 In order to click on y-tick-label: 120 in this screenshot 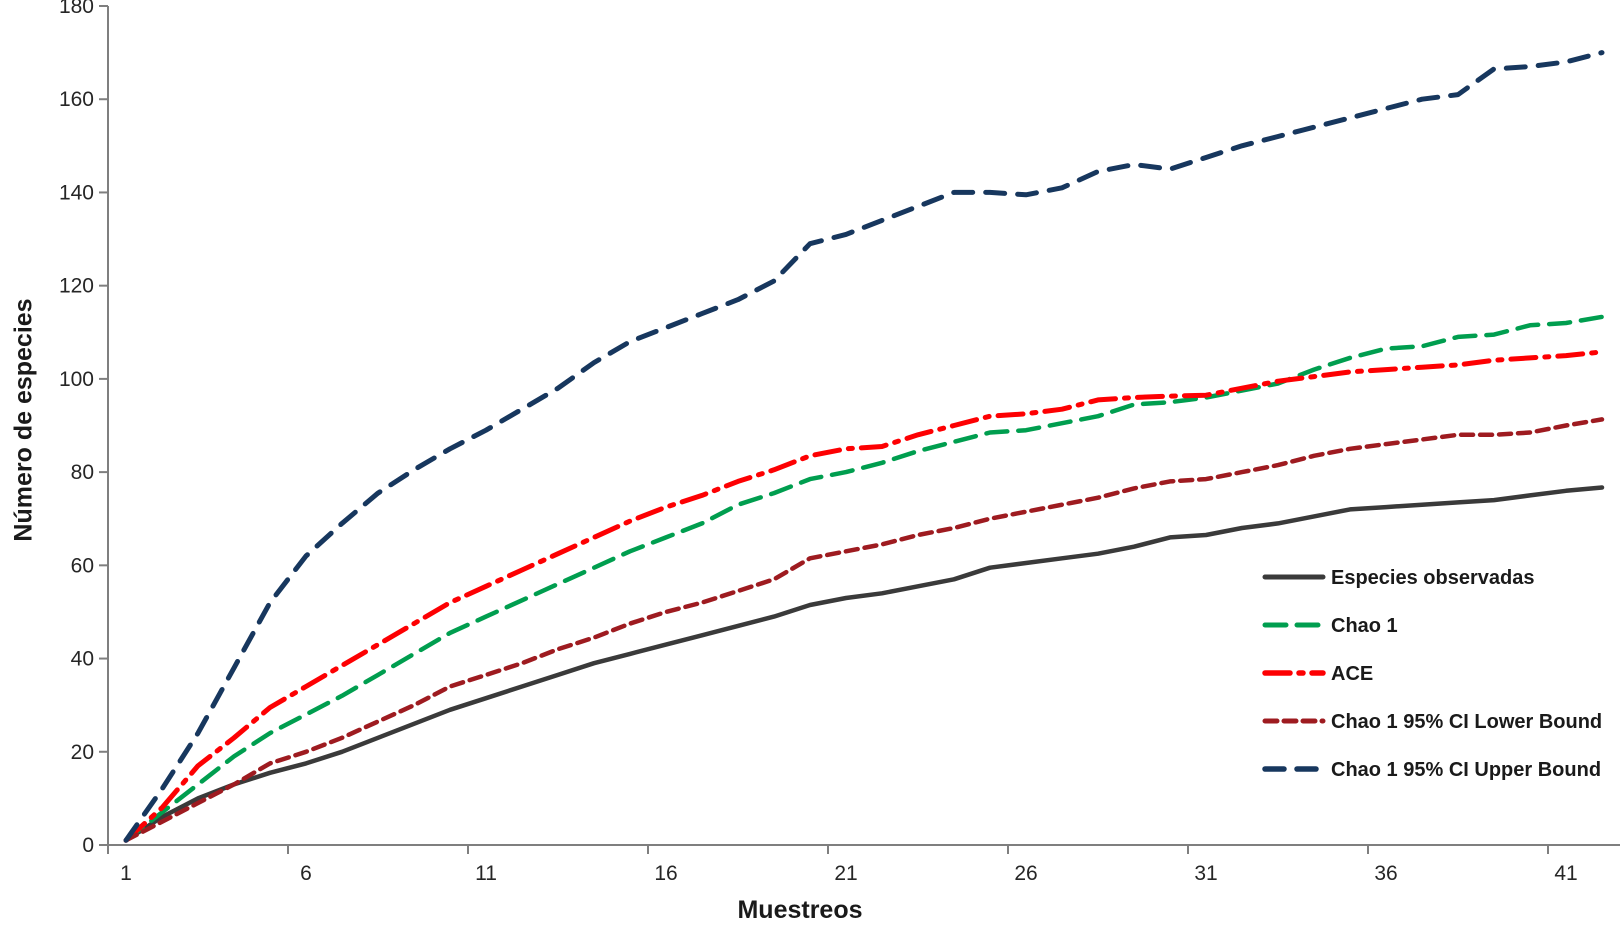, I will do `click(76, 286)`.